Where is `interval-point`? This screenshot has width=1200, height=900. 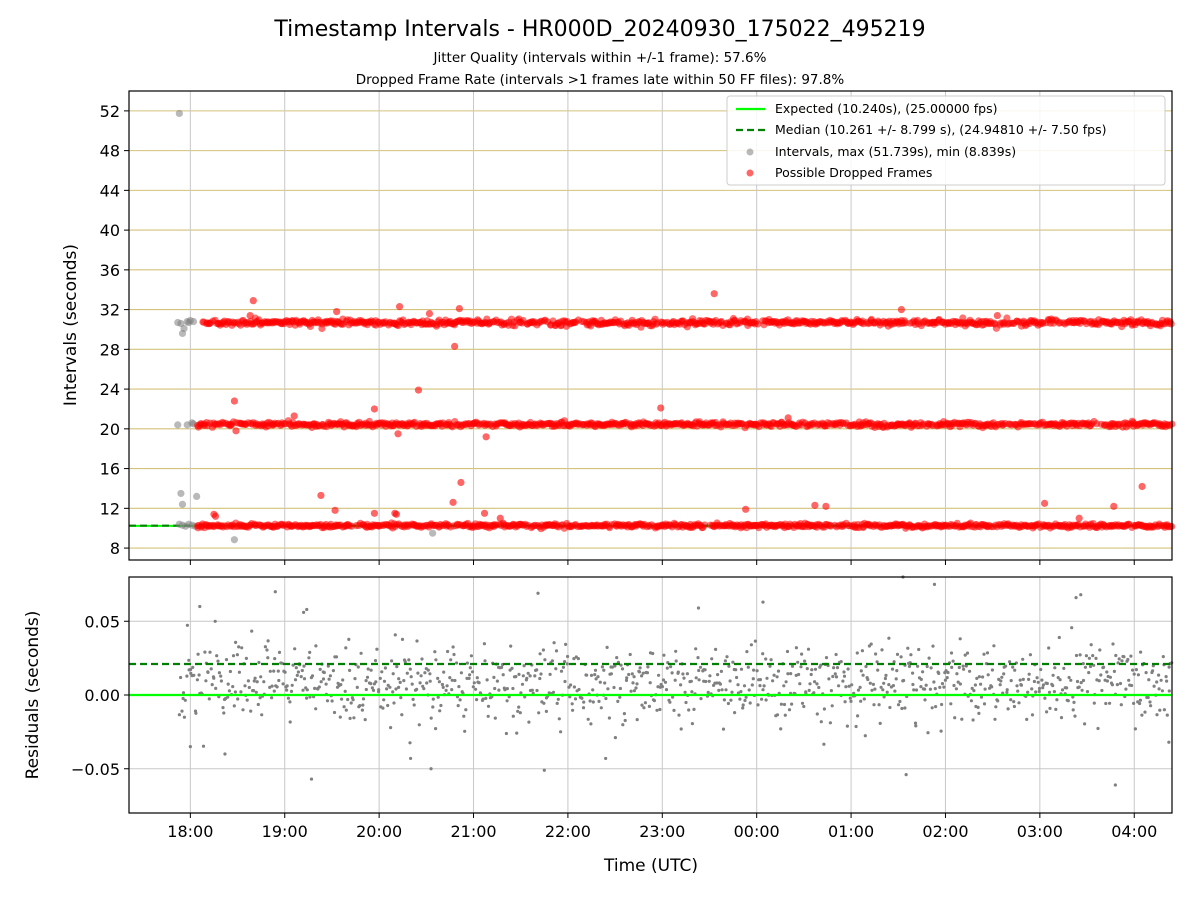 interval-point is located at coordinates (234, 540).